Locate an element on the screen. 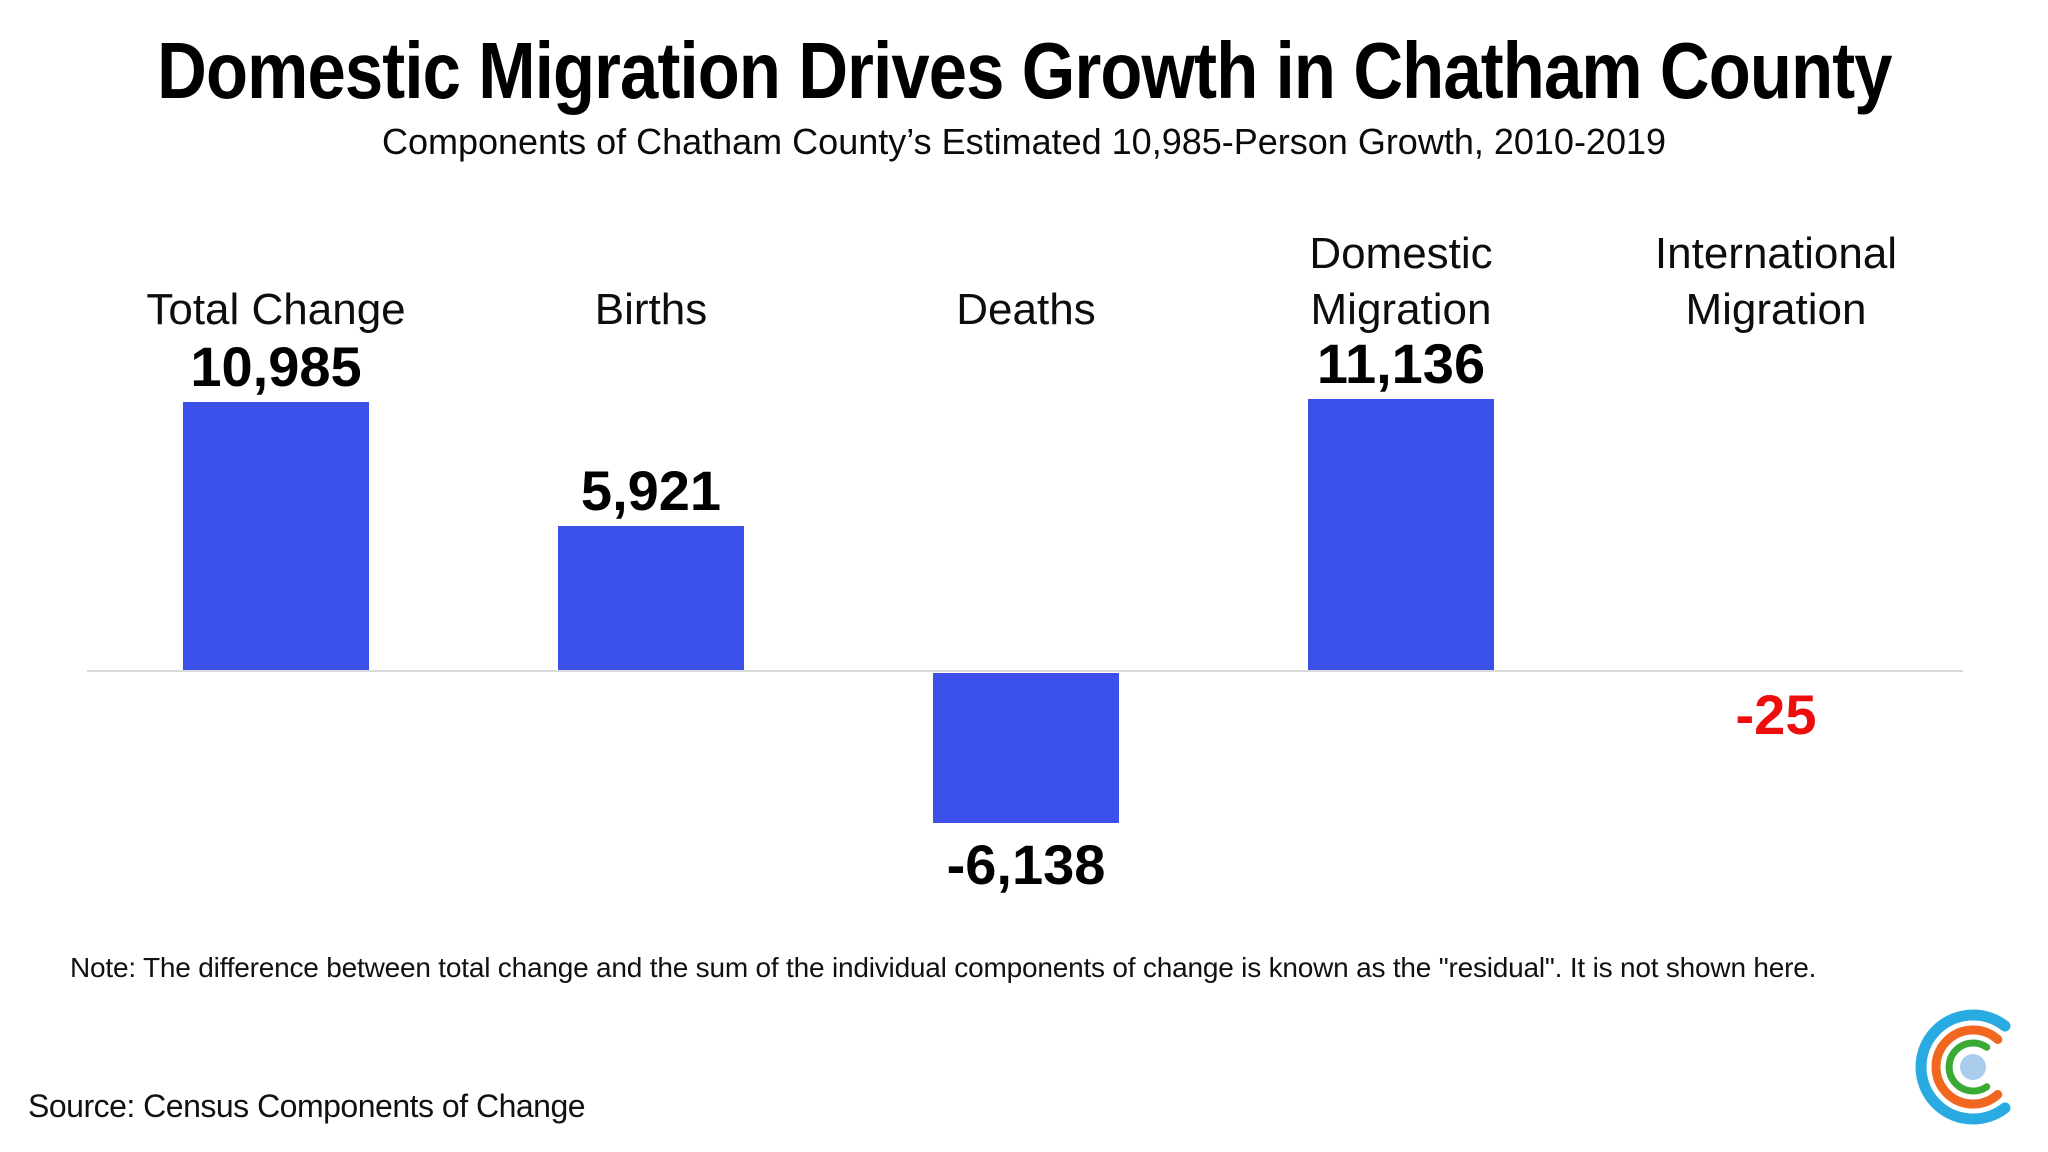 Image resolution: width=2048 pixels, height=1152 pixels. value-label: -6,138 is located at coordinates (1026, 864).